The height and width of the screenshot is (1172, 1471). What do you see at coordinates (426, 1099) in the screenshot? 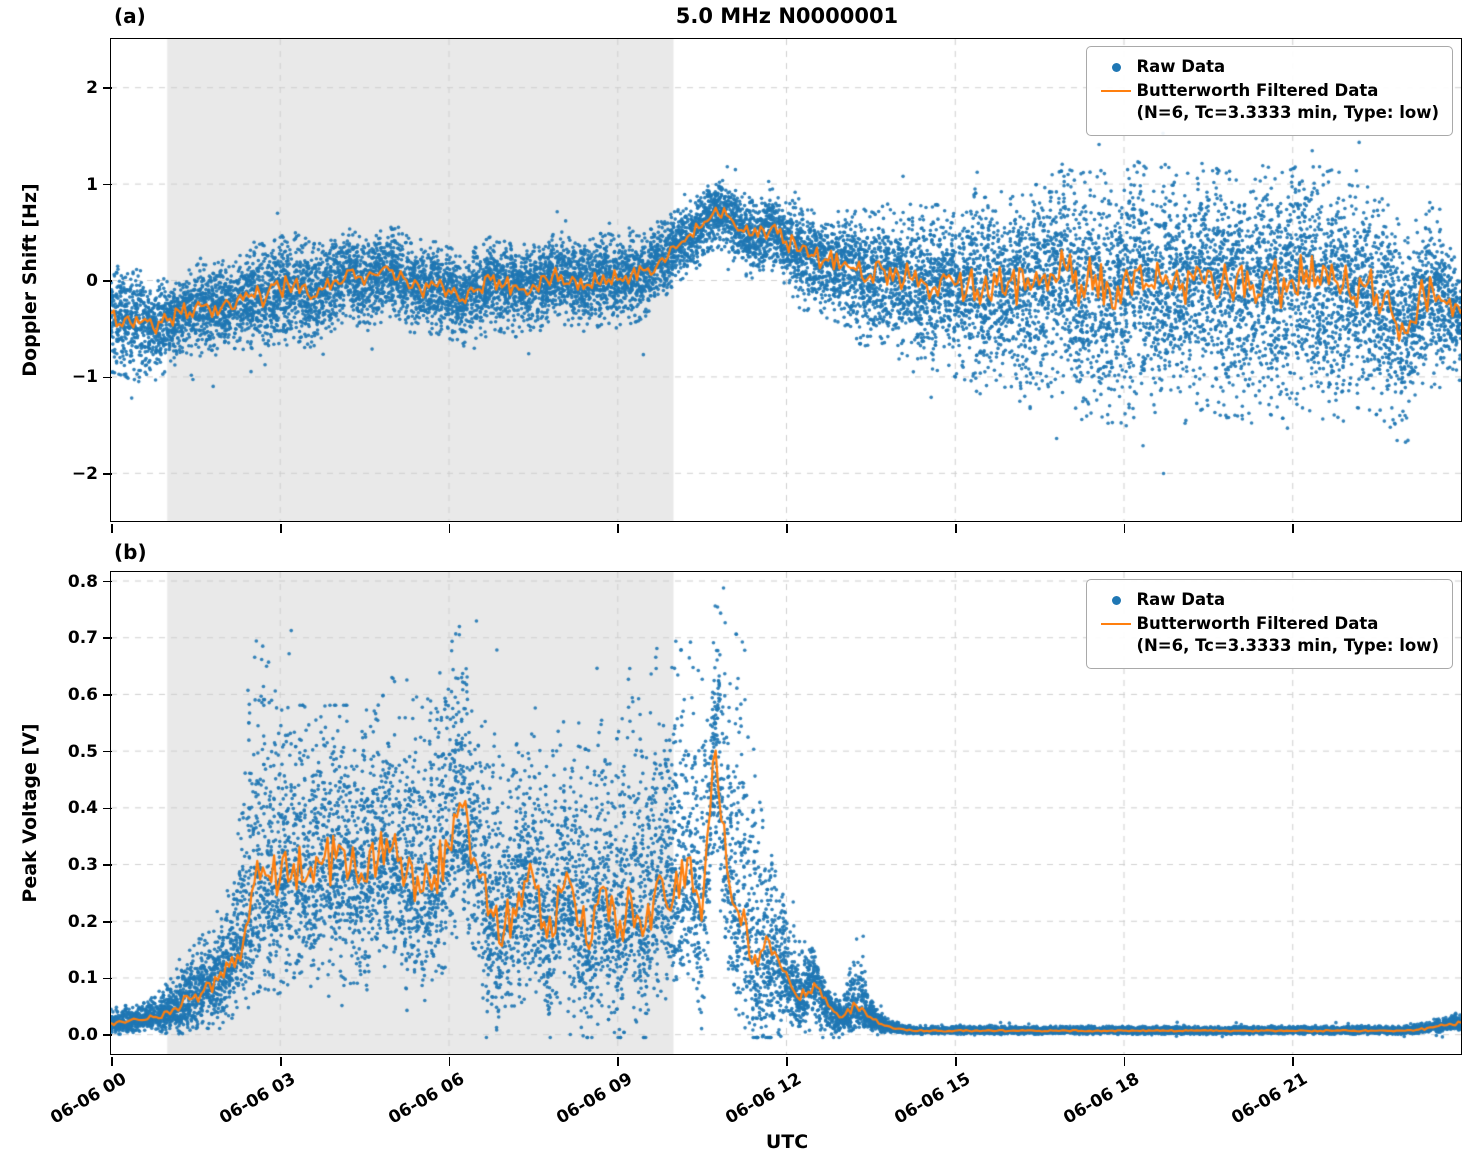
I see `x-tick-label: 06-06 06` at bounding box center [426, 1099].